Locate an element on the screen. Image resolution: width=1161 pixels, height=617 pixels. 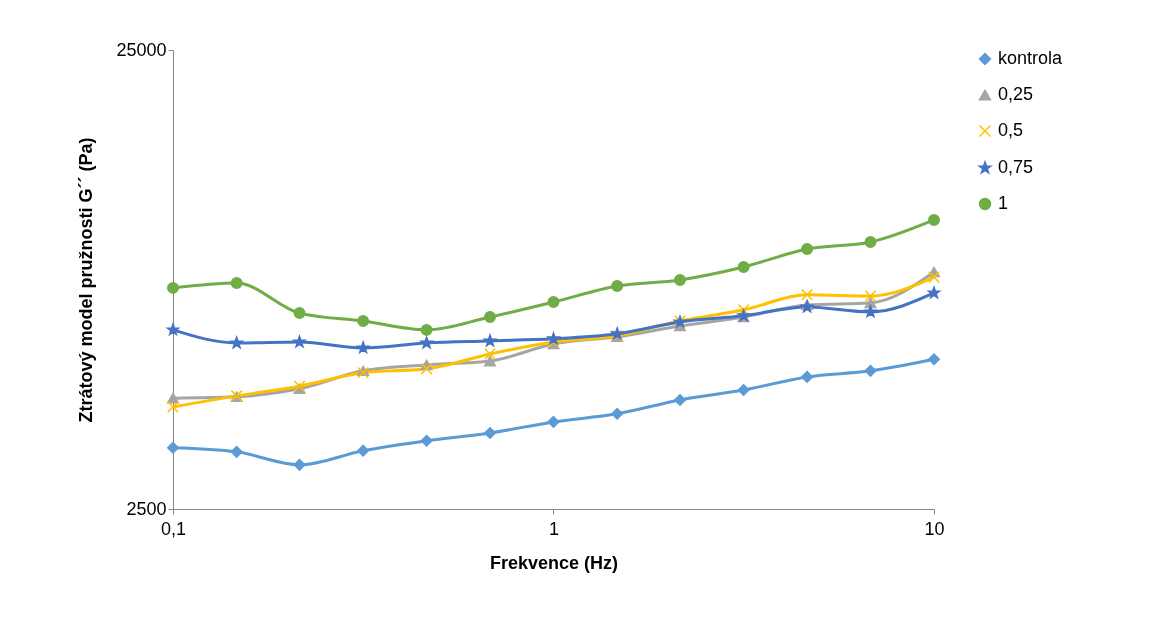
x-tick-label: 0,1 is located at coordinates (173, 528).